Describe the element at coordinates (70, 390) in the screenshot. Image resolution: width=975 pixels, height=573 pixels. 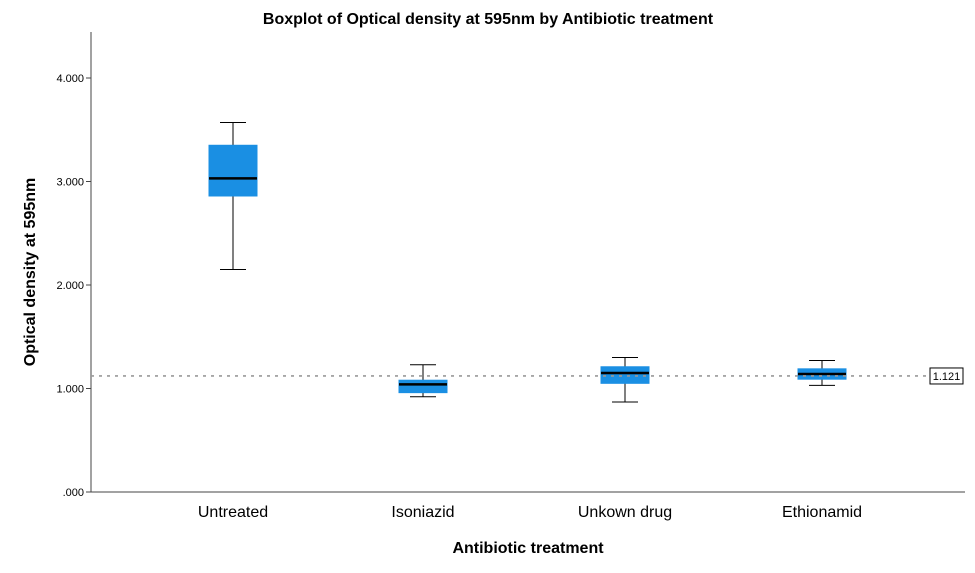
I see `y-tick-label: 1.000` at that location.